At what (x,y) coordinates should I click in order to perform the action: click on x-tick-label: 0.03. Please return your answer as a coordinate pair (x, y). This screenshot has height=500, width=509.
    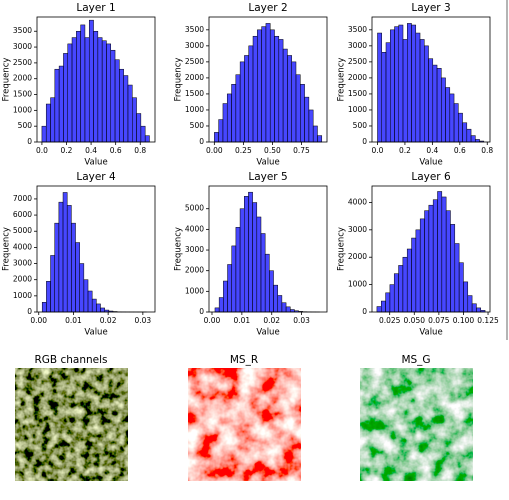
    Looking at the image, I should click on (301, 320).